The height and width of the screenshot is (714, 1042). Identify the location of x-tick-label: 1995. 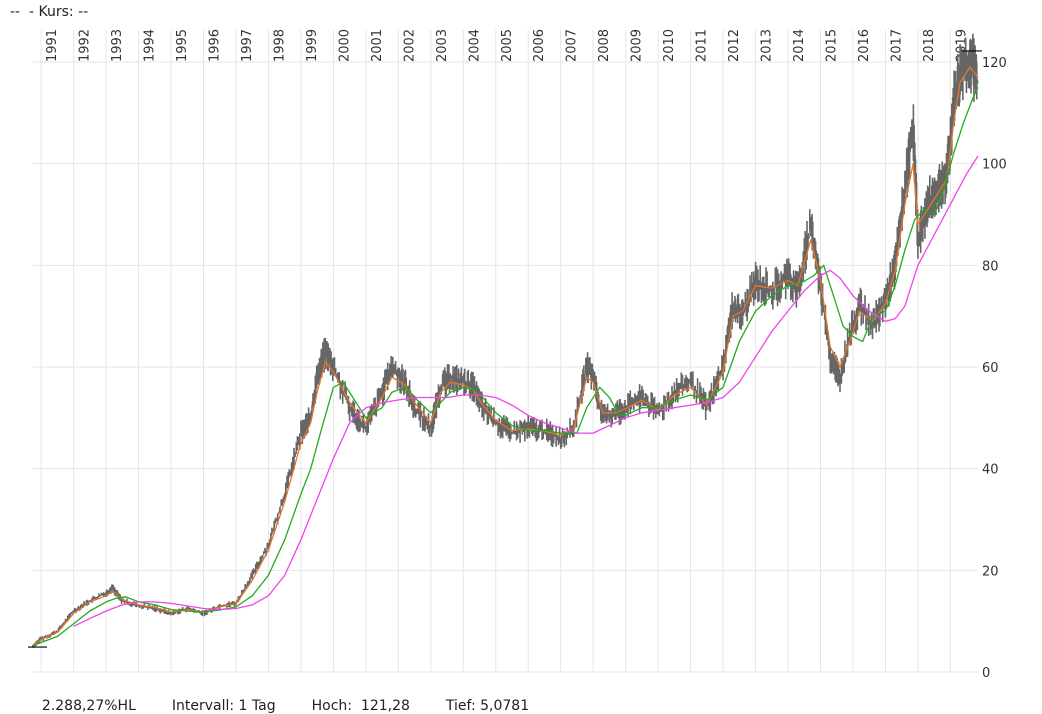
(182, 45).